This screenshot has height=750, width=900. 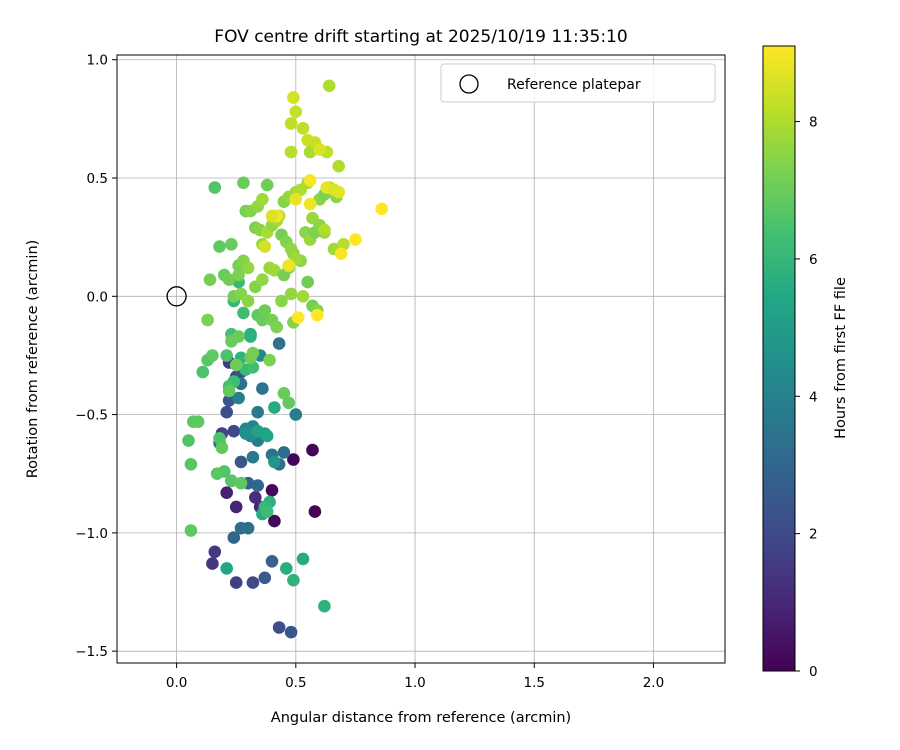 What do you see at coordinates (91, 652) in the screenshot?
I see `y-tick-label-0: −1.5` at bounding box center [91, 652].